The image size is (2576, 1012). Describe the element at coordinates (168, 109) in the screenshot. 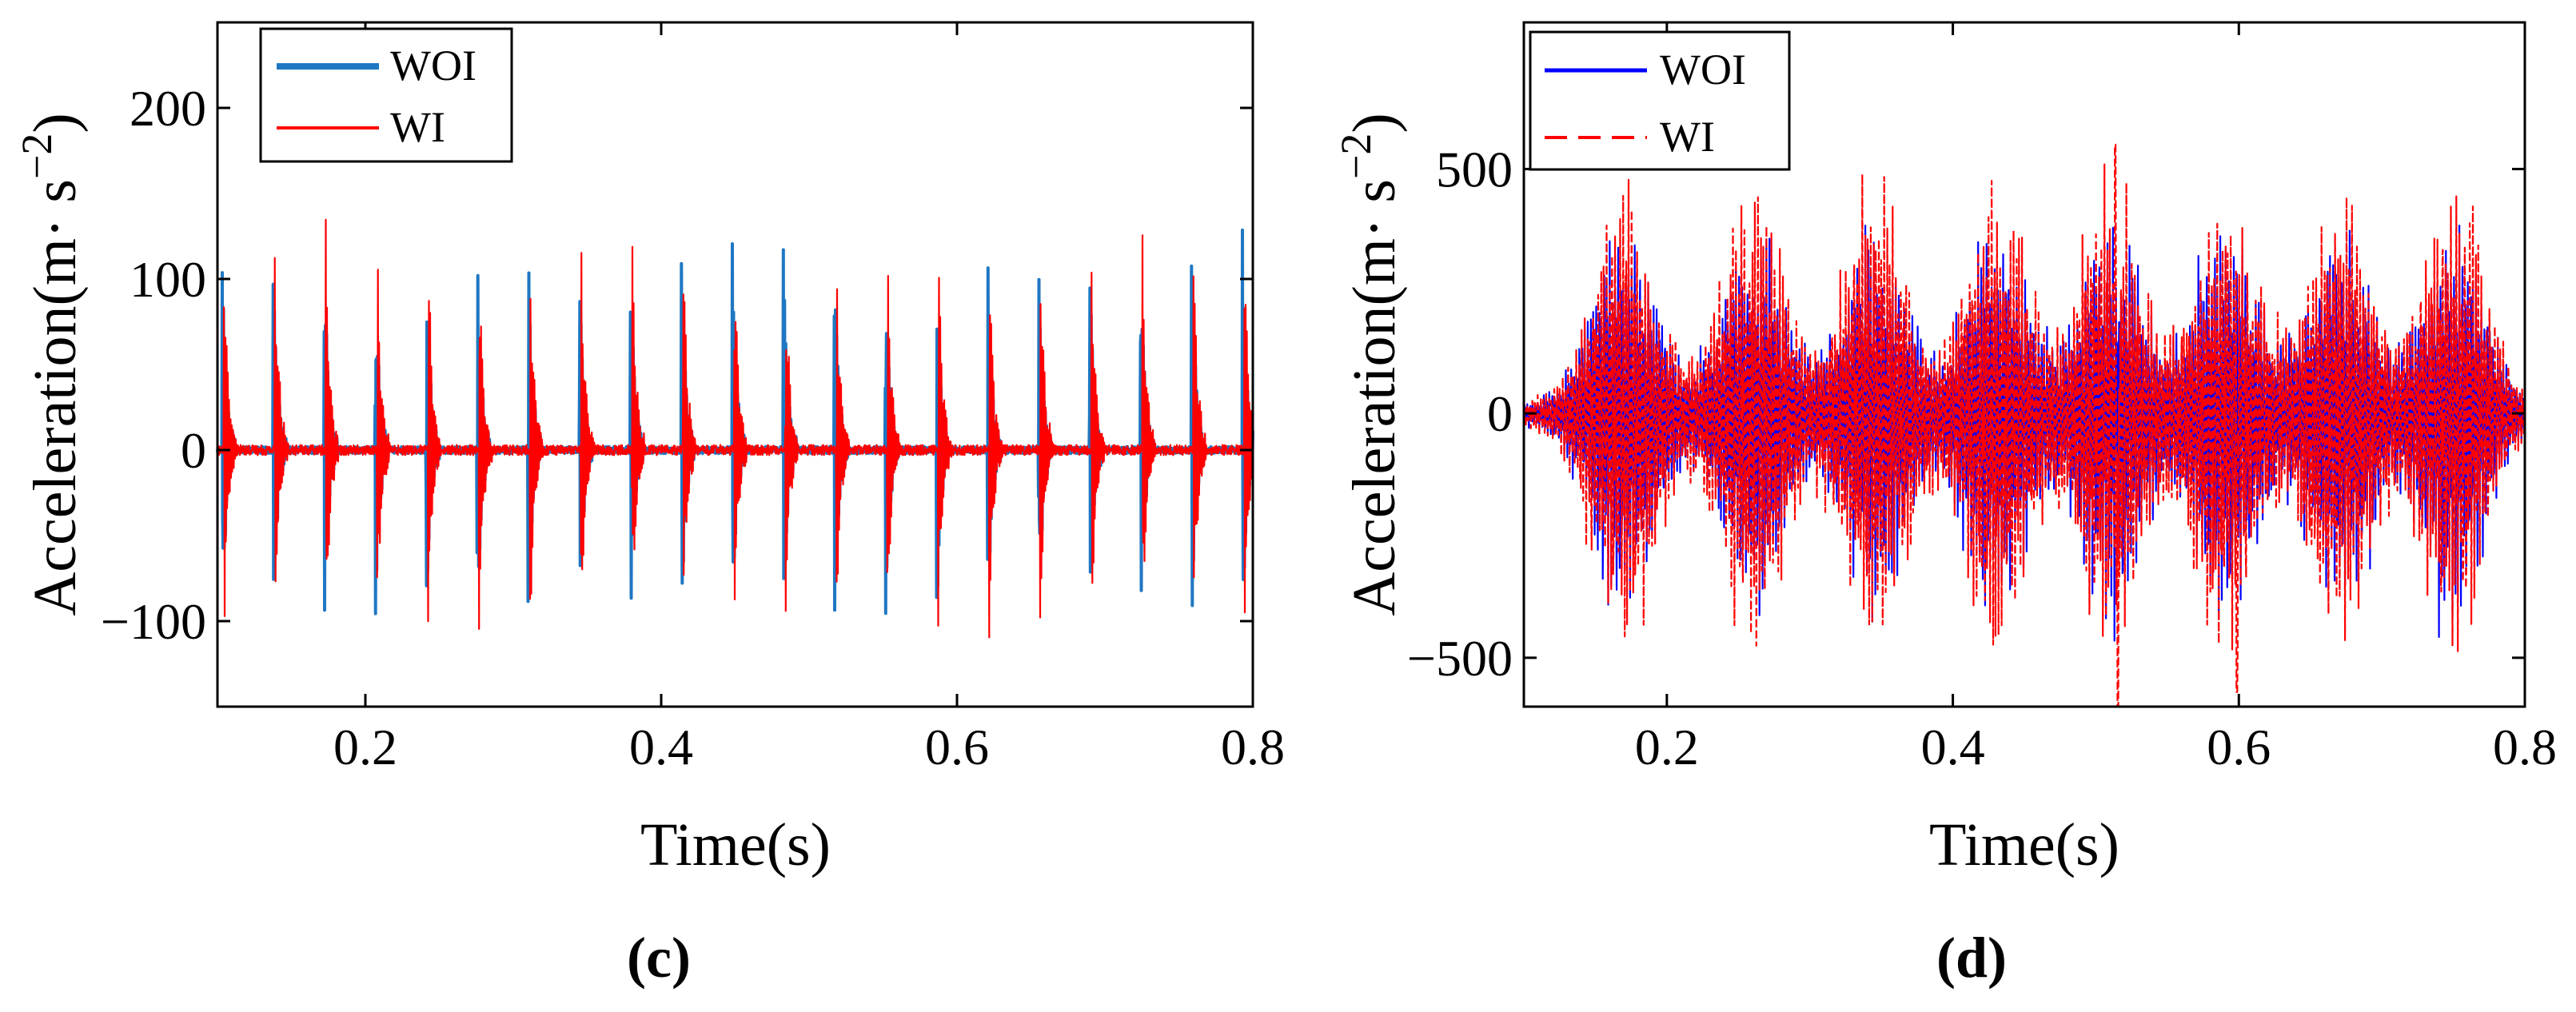

I see `c-y-tick-label: 200` at that location.